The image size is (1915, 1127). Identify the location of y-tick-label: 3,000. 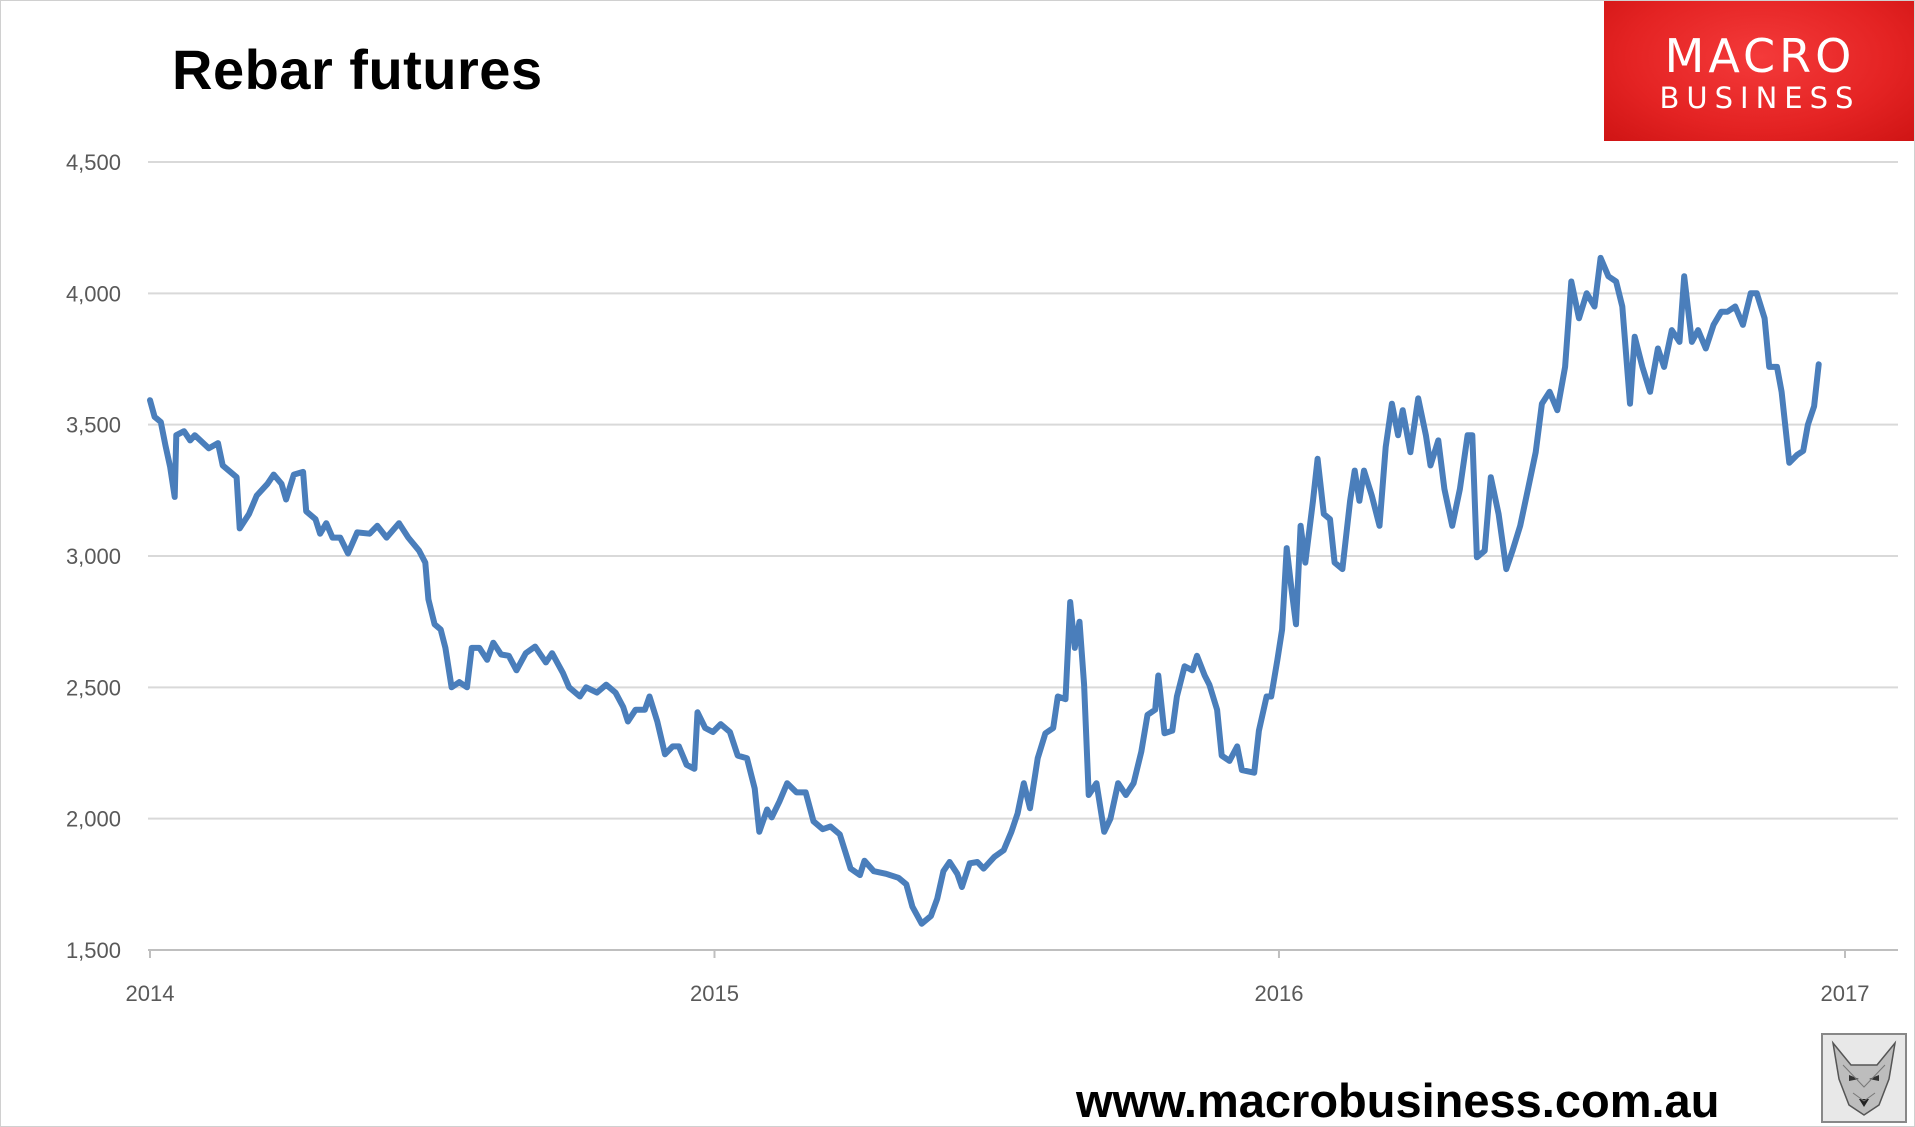
(93, 556).